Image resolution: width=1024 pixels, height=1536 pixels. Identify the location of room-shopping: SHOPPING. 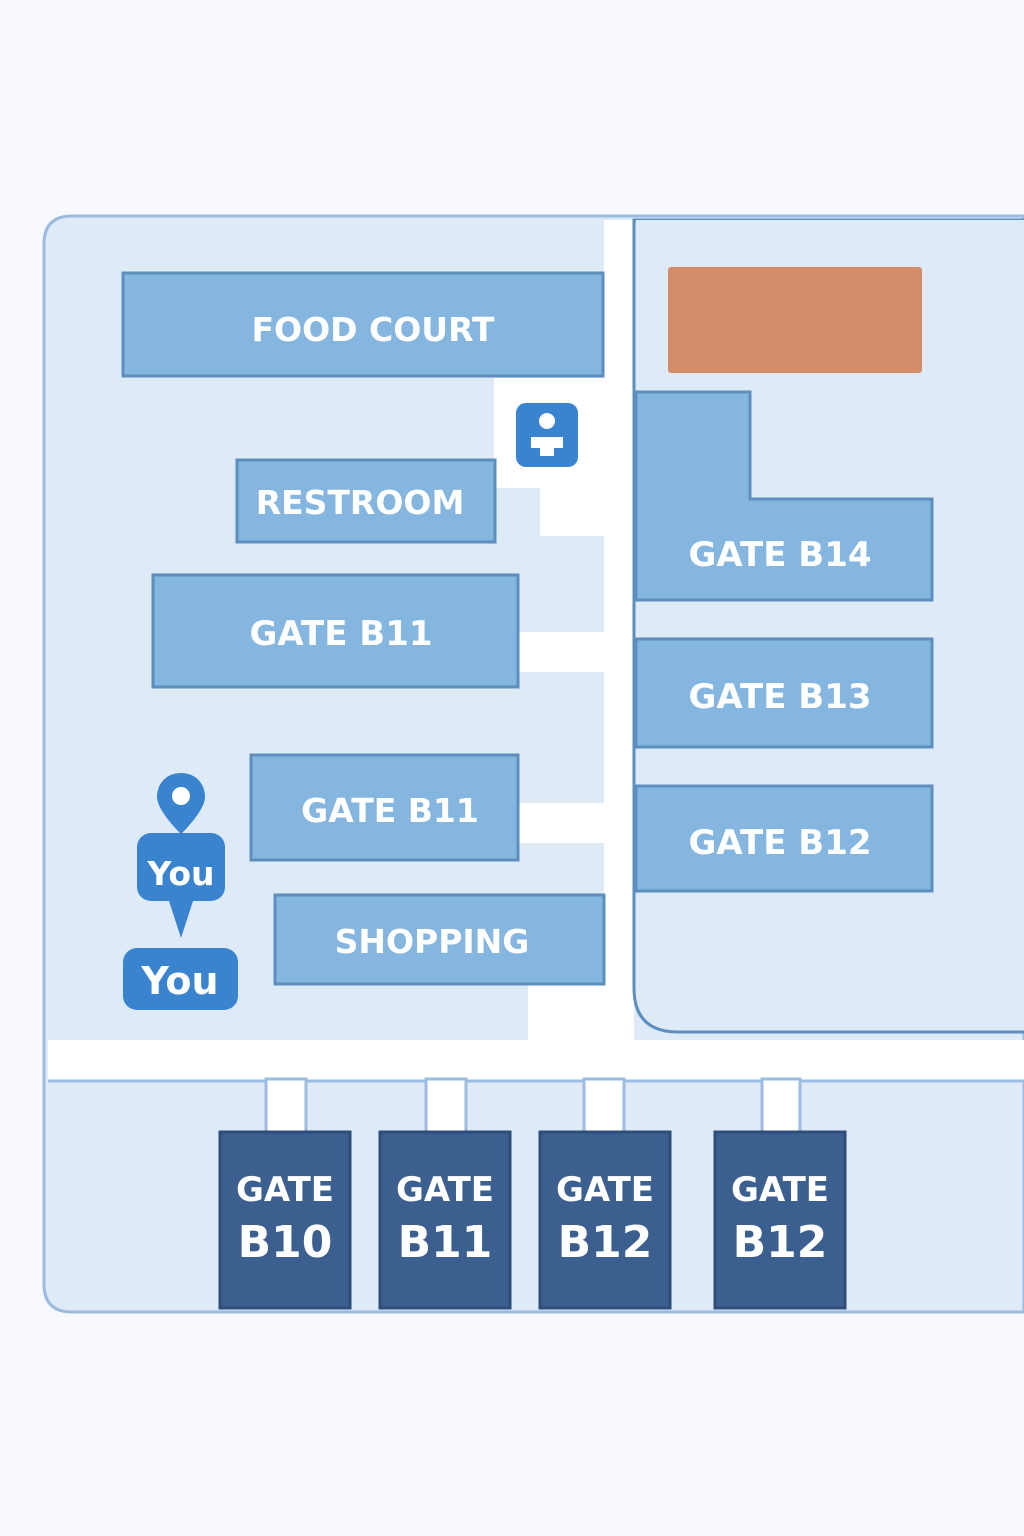
(439, 939).